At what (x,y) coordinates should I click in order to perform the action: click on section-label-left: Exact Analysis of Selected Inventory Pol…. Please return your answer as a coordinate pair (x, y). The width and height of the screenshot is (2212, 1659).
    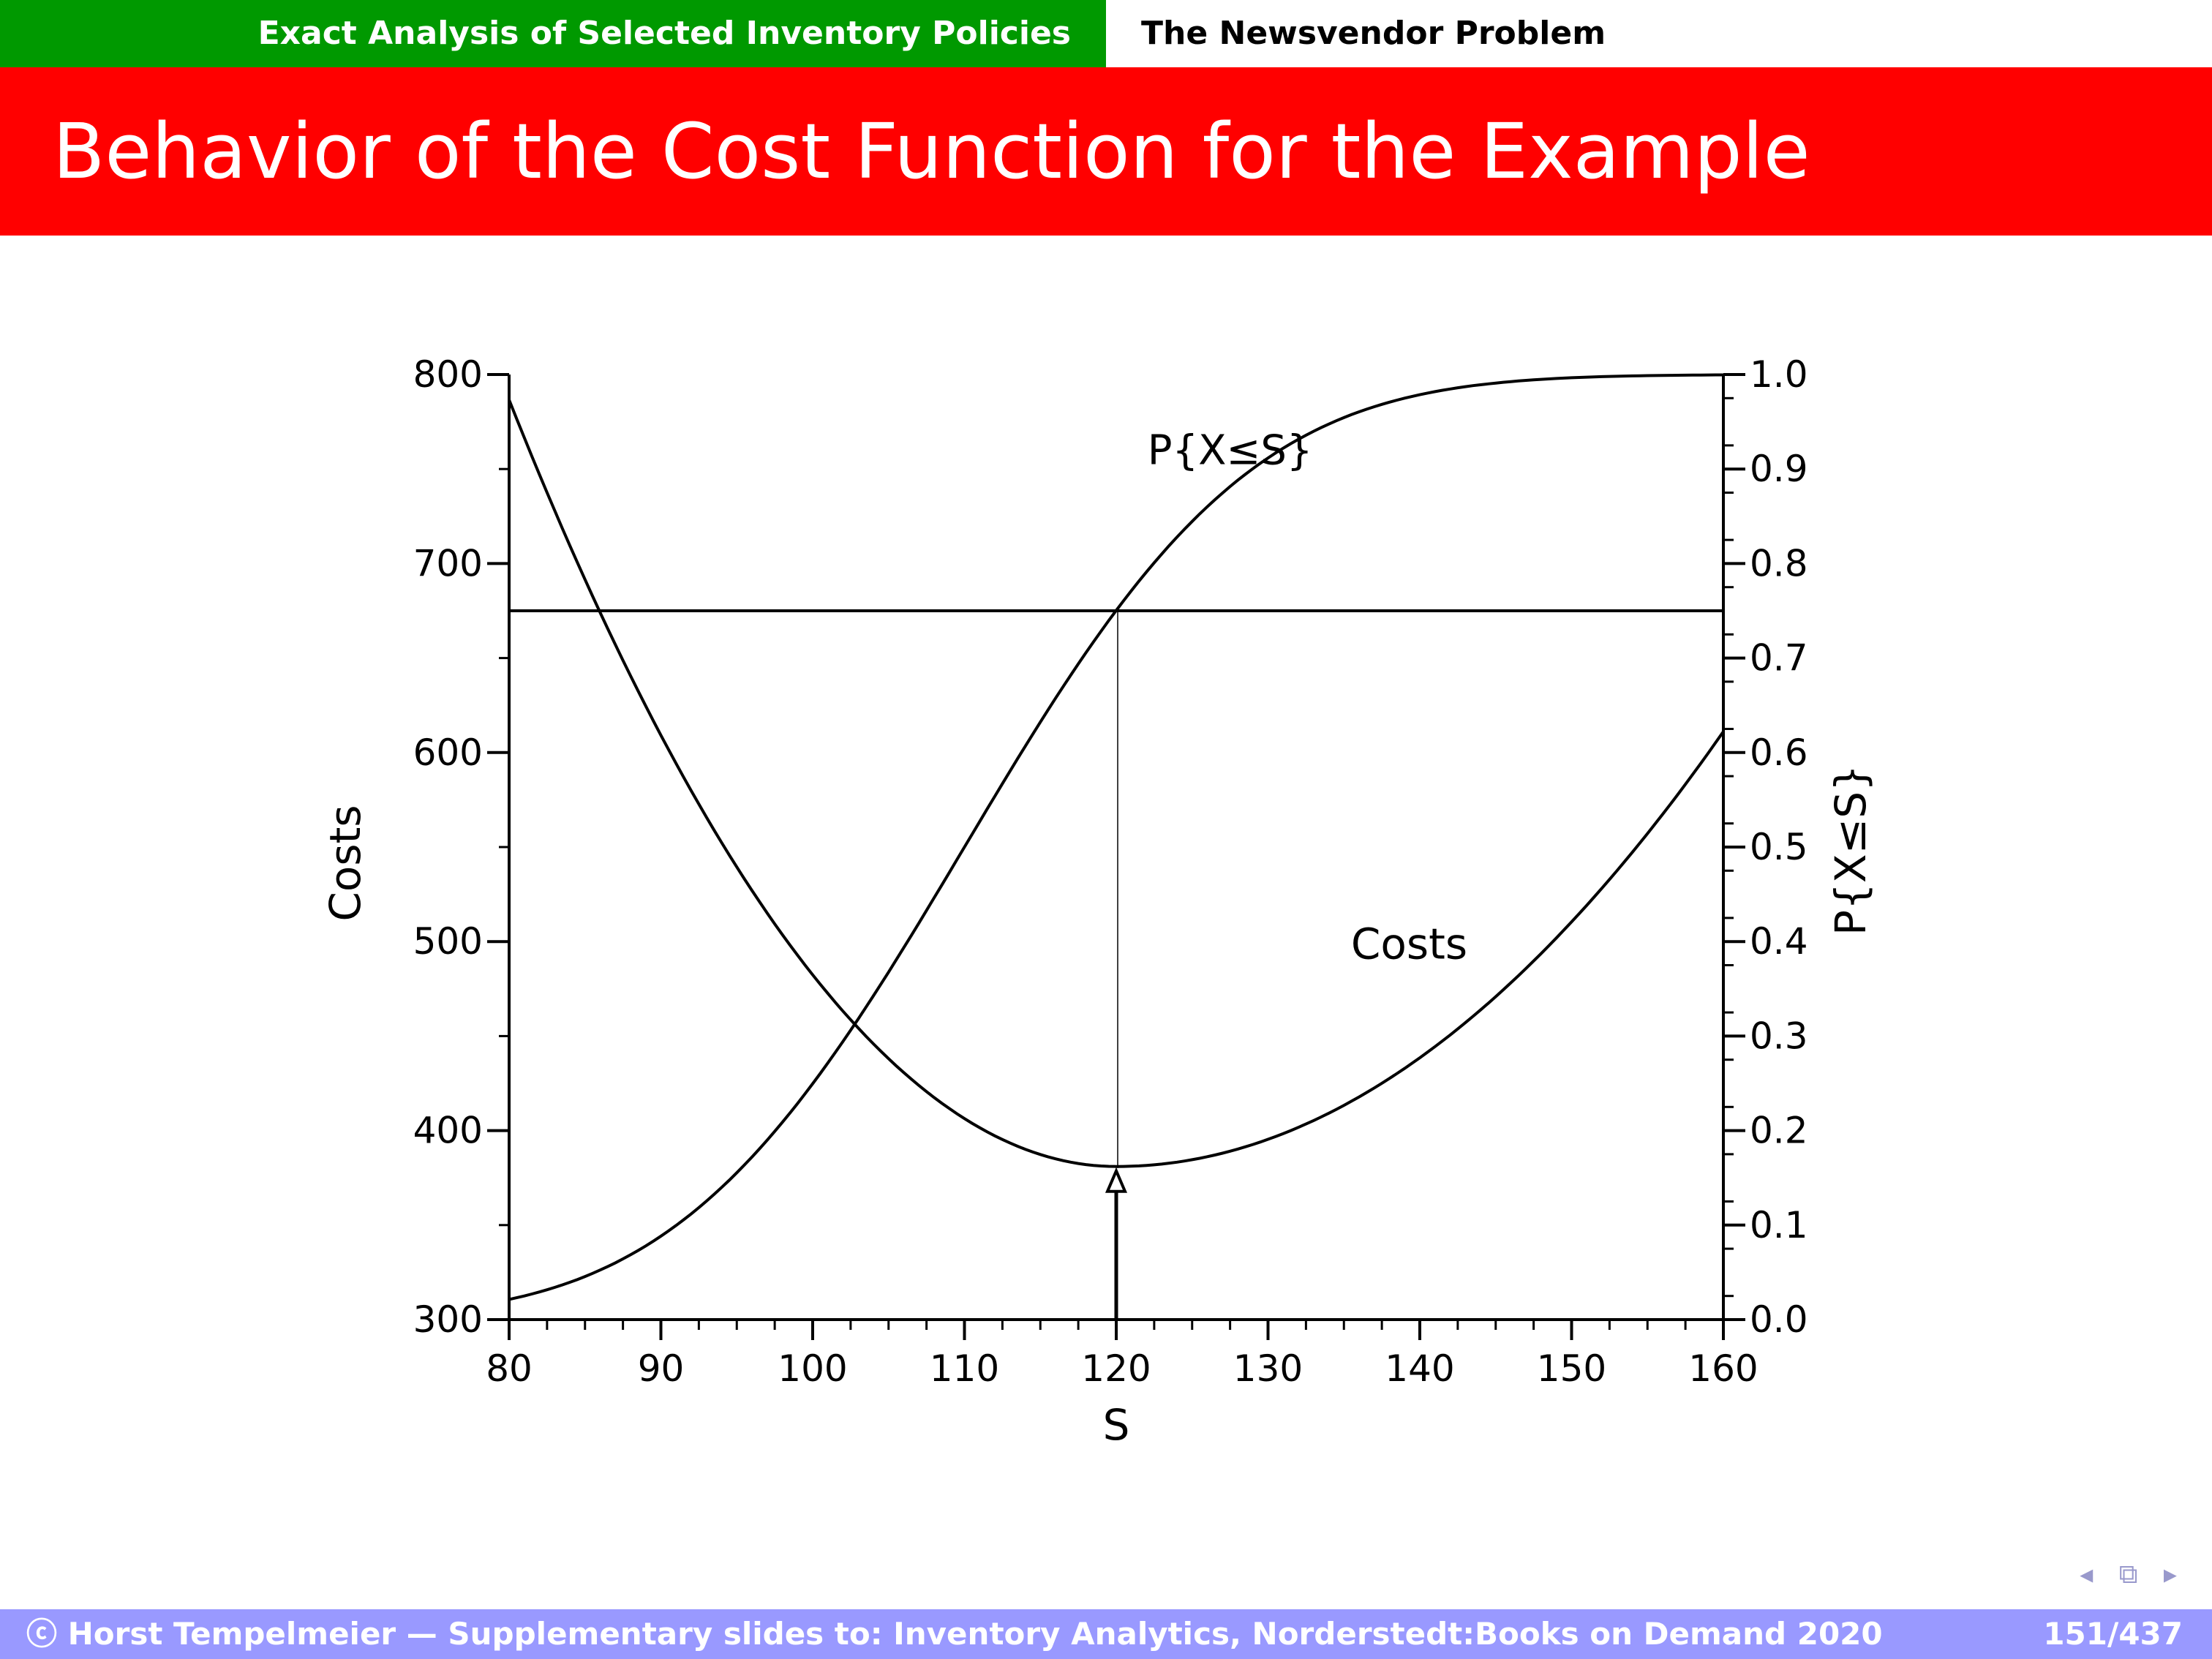
    Looking at the image, I should click on (553, 33).